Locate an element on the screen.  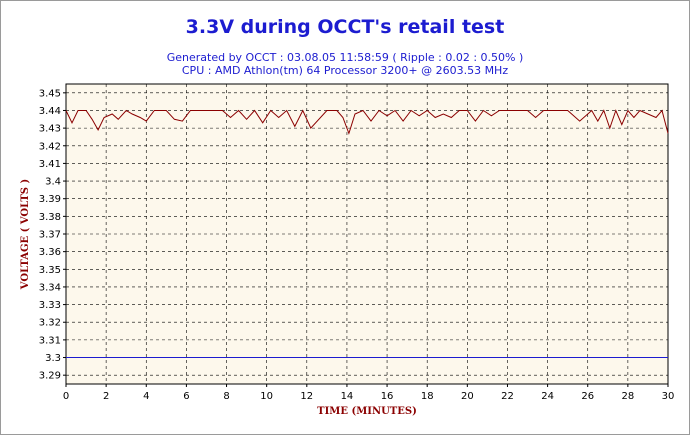
y-tick-label: 3.37 is located at coordinates (50, 235).